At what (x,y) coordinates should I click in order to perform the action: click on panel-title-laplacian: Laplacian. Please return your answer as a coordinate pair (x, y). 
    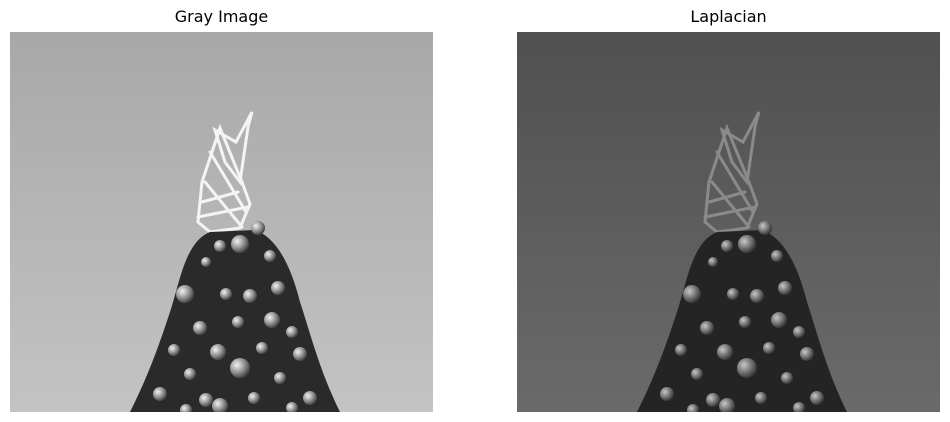
    Looking at the image, I should click on (728, 16).